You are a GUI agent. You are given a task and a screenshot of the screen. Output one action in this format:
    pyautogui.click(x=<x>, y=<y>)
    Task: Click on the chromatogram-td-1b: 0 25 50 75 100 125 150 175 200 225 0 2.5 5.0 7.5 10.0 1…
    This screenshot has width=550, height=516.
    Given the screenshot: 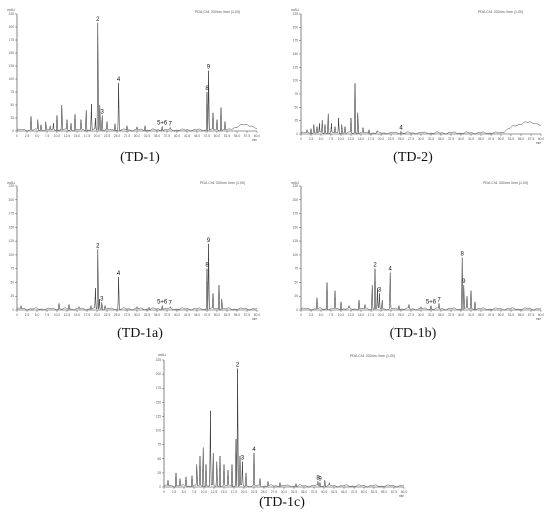 What is the action you would take?
    pyautogui.click(x=419, y=252)
    